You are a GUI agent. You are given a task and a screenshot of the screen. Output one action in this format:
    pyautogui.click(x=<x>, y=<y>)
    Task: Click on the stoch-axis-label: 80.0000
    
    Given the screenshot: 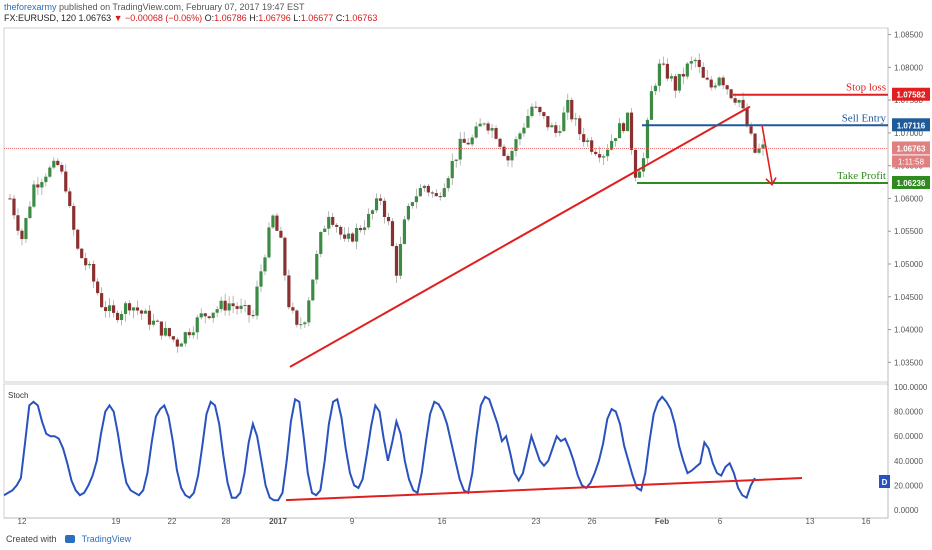 What is the action you would take?
    pyautogui.click(x=908, y=412)
    